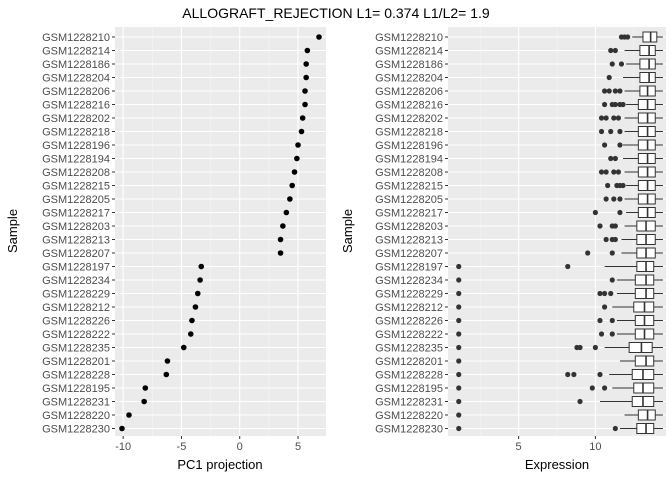 The image size is (672, 480). What do you see at coordinates (559, 347) in the screenshot?
I see `box-plot-GSM1228235` at bounding box center [559, 347].